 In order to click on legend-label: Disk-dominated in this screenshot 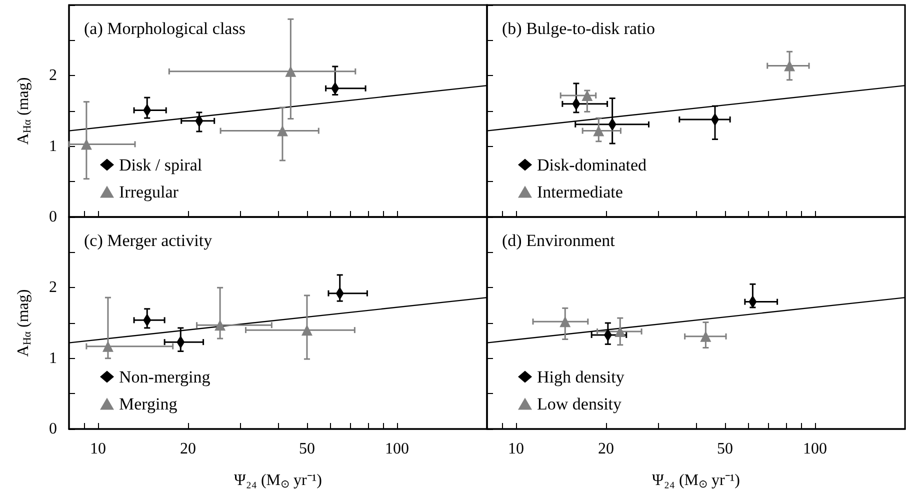, I will do `click(592, 164)`.